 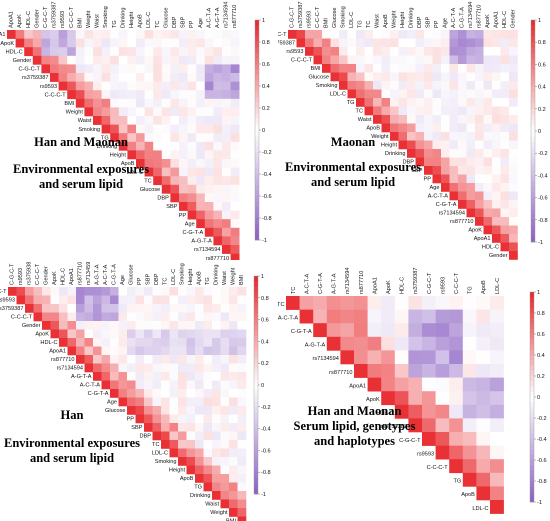 What do you see at coordinates (310, 19) in the screenshot?
I see `column-label: rs9593` at bounding box center [310, 19].